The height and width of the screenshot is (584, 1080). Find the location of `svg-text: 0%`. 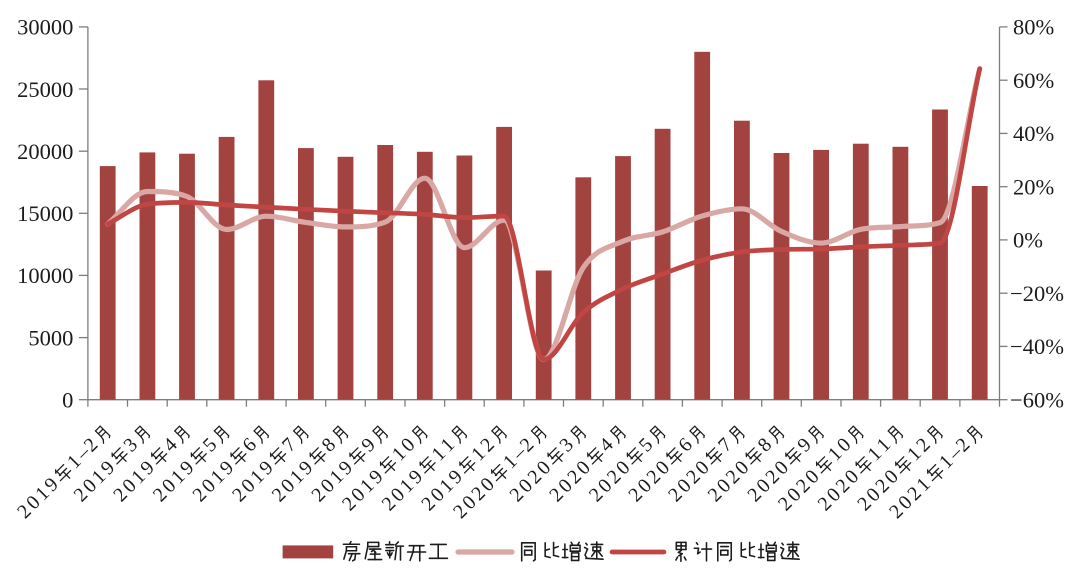

svg-text: 0% is located at coordinates (1028, 240).